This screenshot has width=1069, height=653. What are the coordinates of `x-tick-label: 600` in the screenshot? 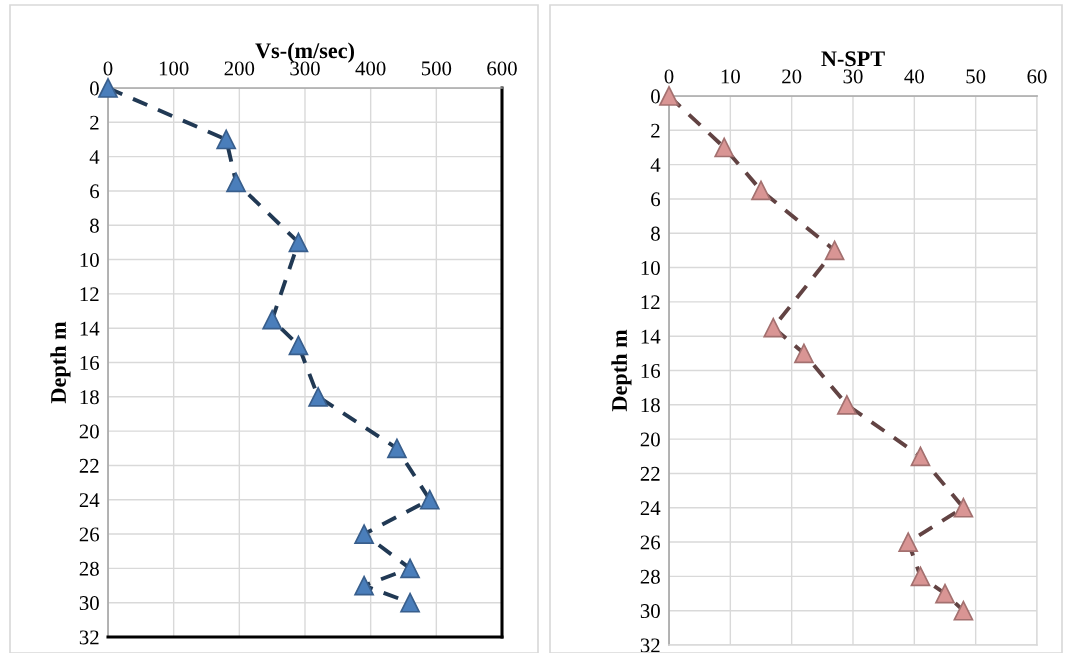 It's located at (502, 68).